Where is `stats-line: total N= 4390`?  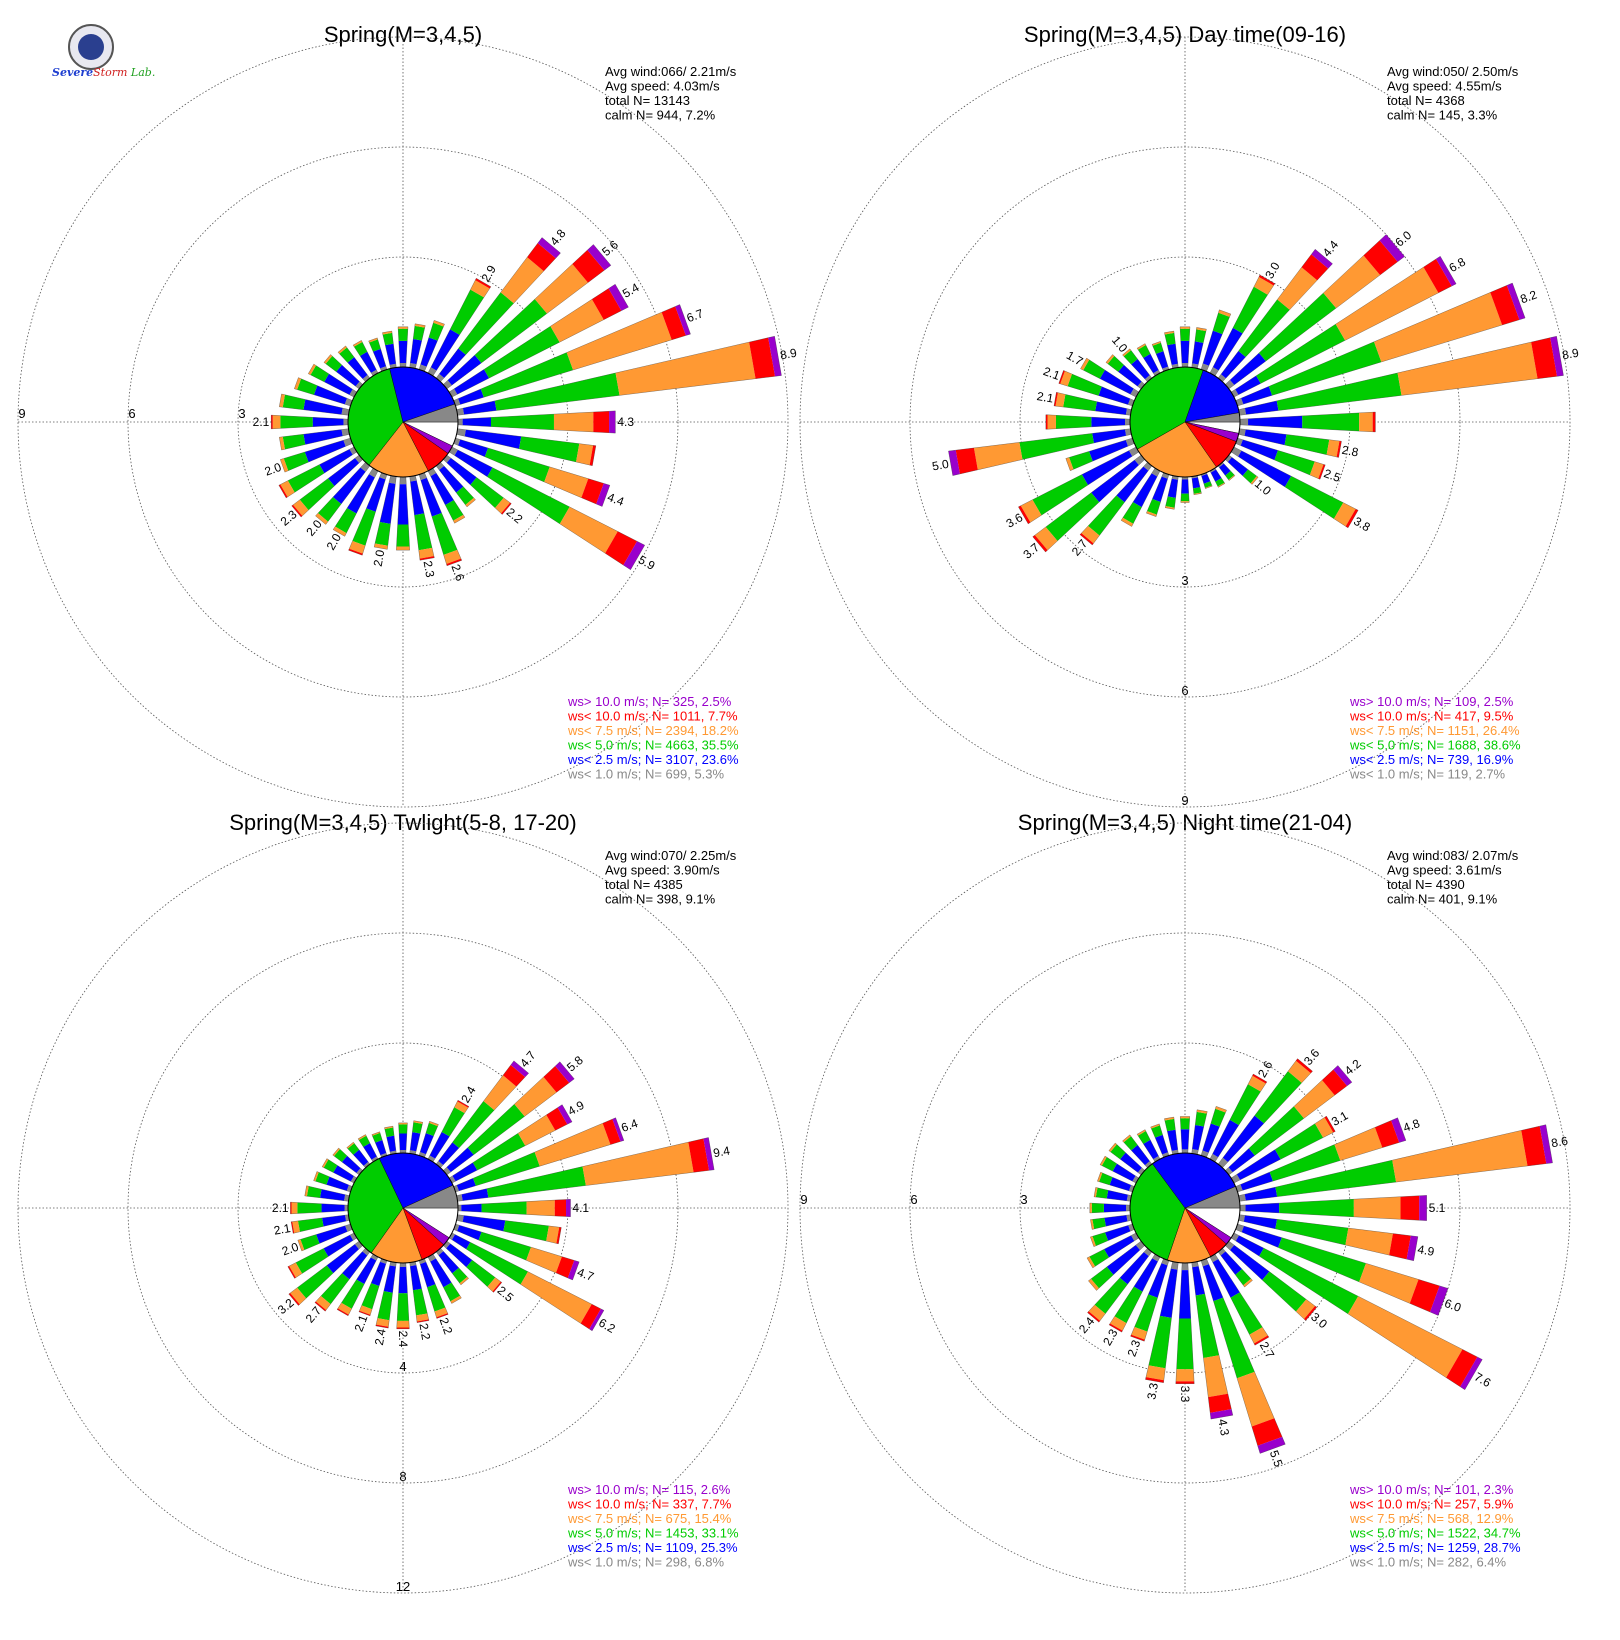
stats-line: total N= 4390 is located at coordinates (1426, 884).